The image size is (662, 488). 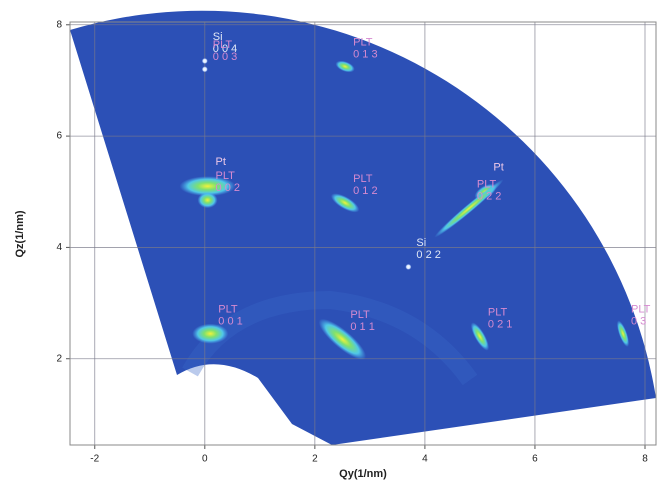 I want to click on peak-hkl: 0 1 1, so click(x=362, y=327).